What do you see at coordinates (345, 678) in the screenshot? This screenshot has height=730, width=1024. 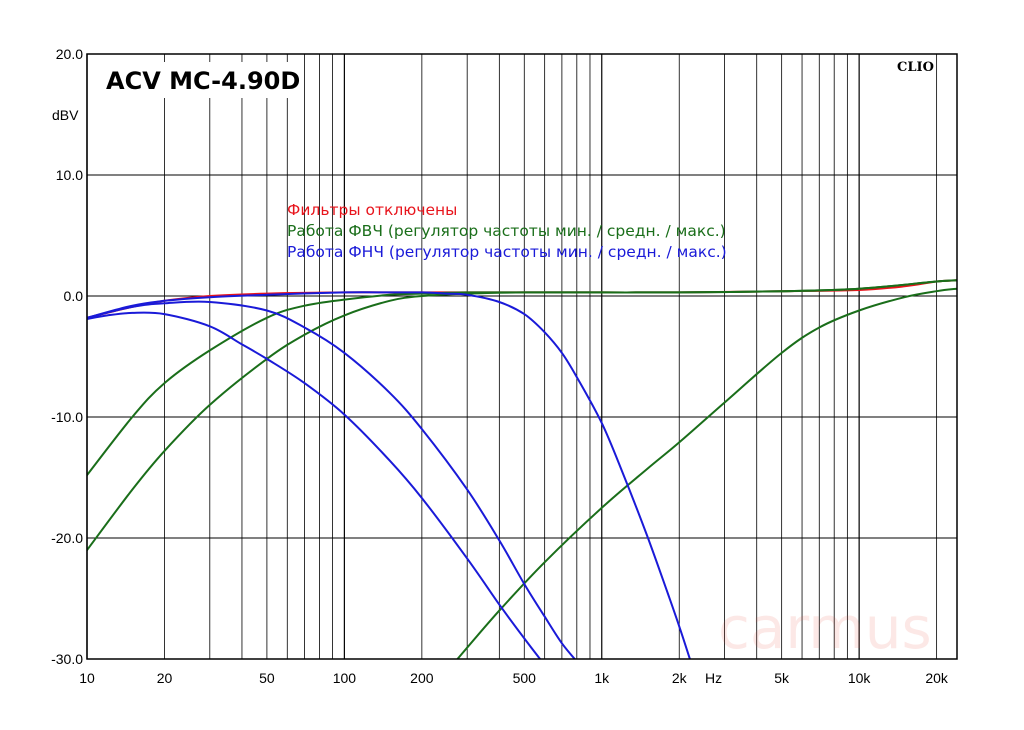 I see `x-tick-label: 100` at bounding box center [345, 678].